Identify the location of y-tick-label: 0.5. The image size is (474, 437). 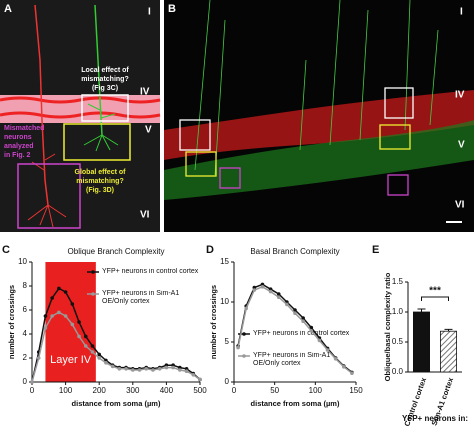
(398, 341).